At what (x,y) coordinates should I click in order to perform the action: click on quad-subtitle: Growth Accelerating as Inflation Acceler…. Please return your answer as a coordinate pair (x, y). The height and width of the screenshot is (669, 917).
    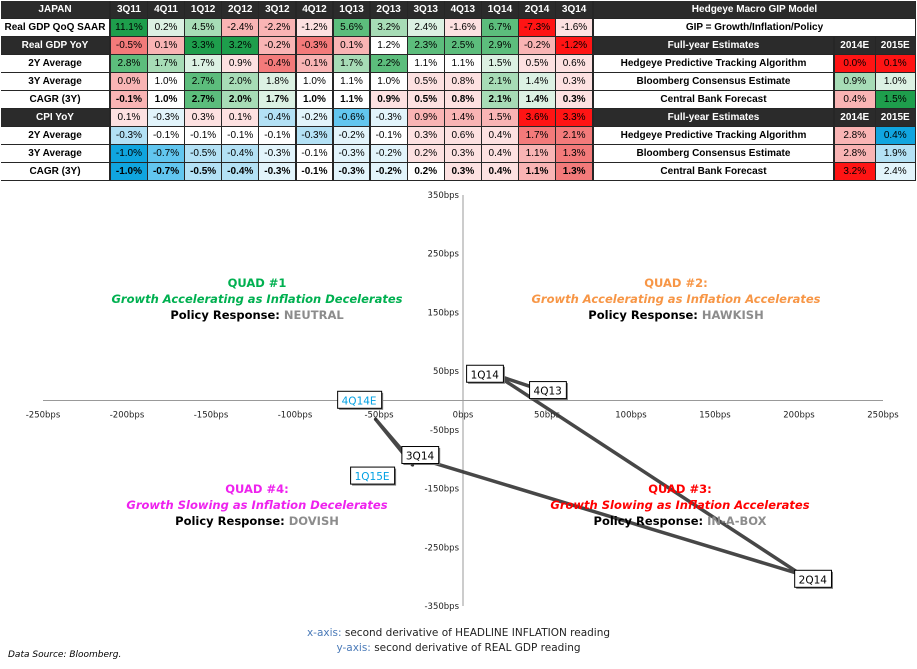
    Looking at the image, I should click on (676, 299).